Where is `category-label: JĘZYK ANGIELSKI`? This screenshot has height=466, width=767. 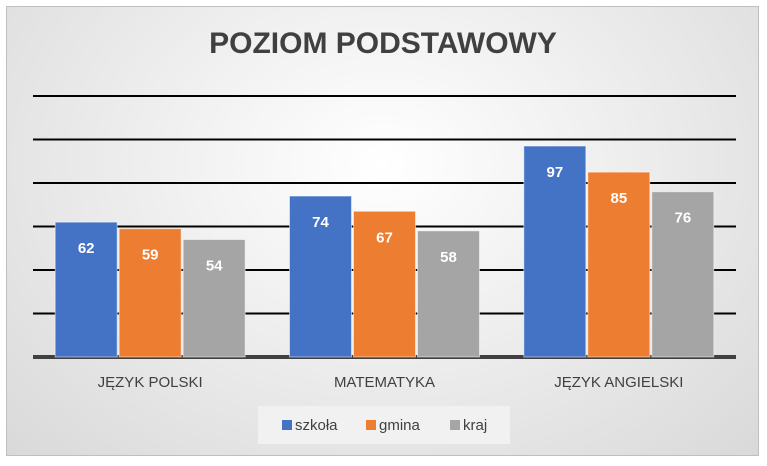 category-label: JĘZYK ANGIELSKI is located at coordinates (618, 382).